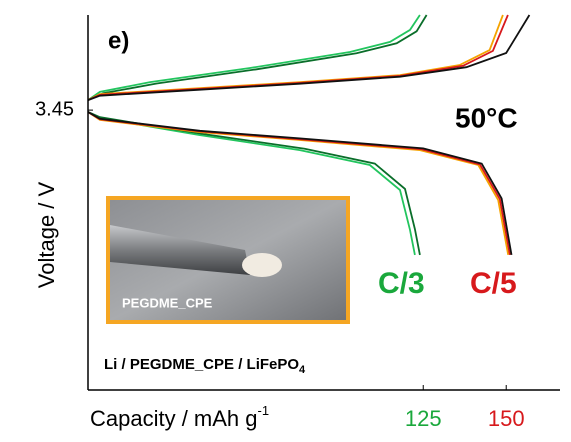 The image size is (571, 442). What do you see at coordinates (264, 410) in the screenshot?
I see `x-label-sup: -1` at bounding box center [264, 410].